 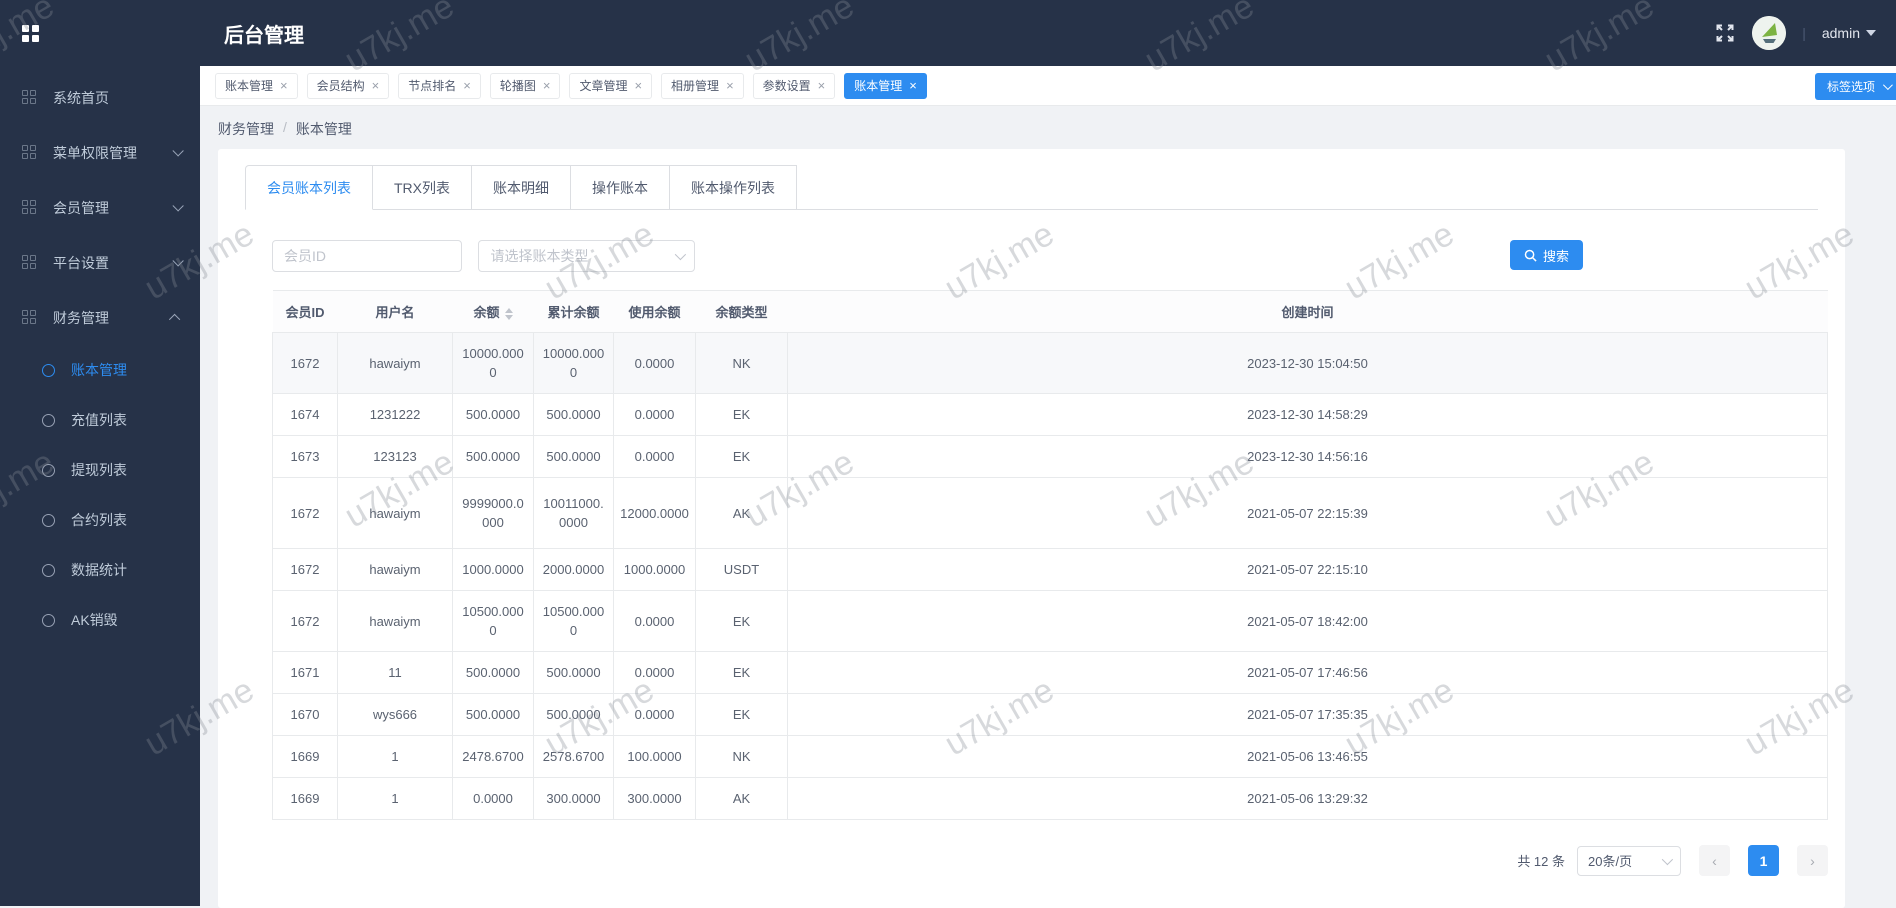 I want to click on table-cell: 10500.0000, so click(x=573, y=621).